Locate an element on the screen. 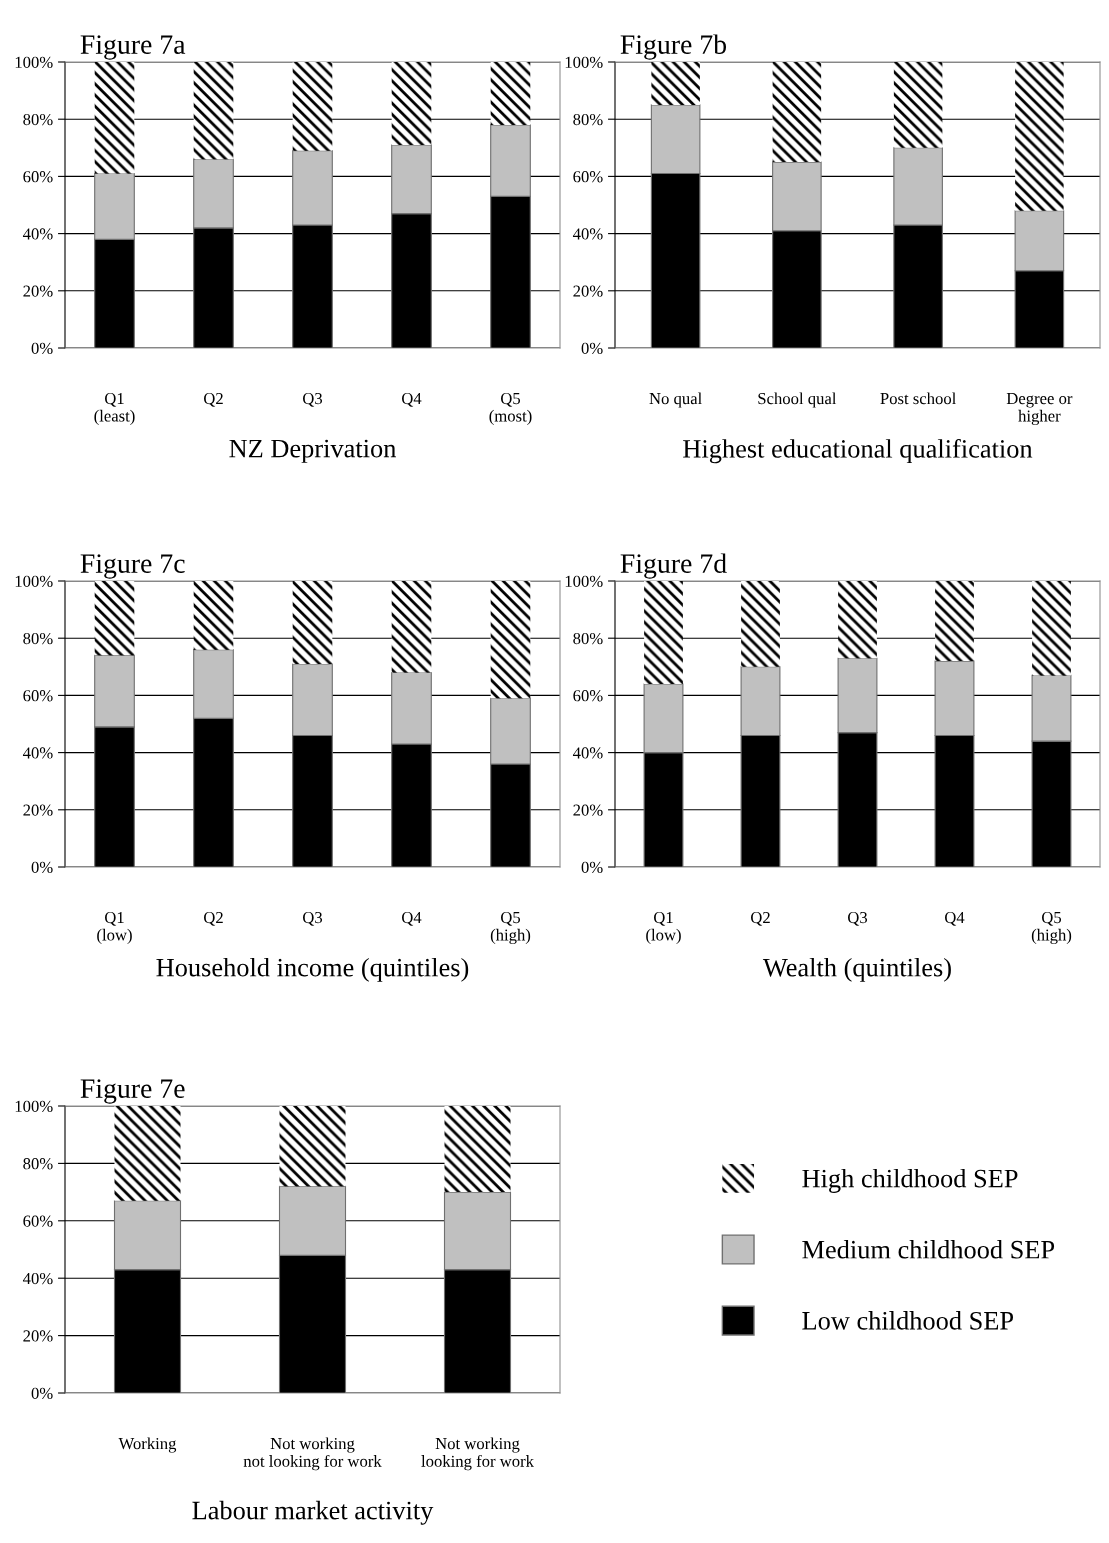 The width and height of the screenshot is (1109, 1543). x-tick-label: Q1 (least) is located at coordinates (114, 408).